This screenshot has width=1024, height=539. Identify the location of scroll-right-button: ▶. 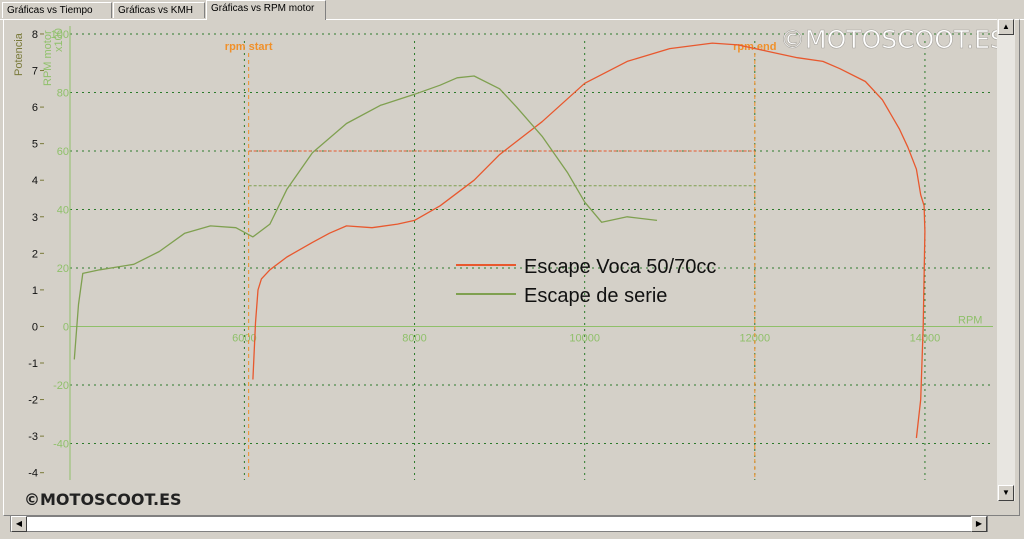
(979, 524).